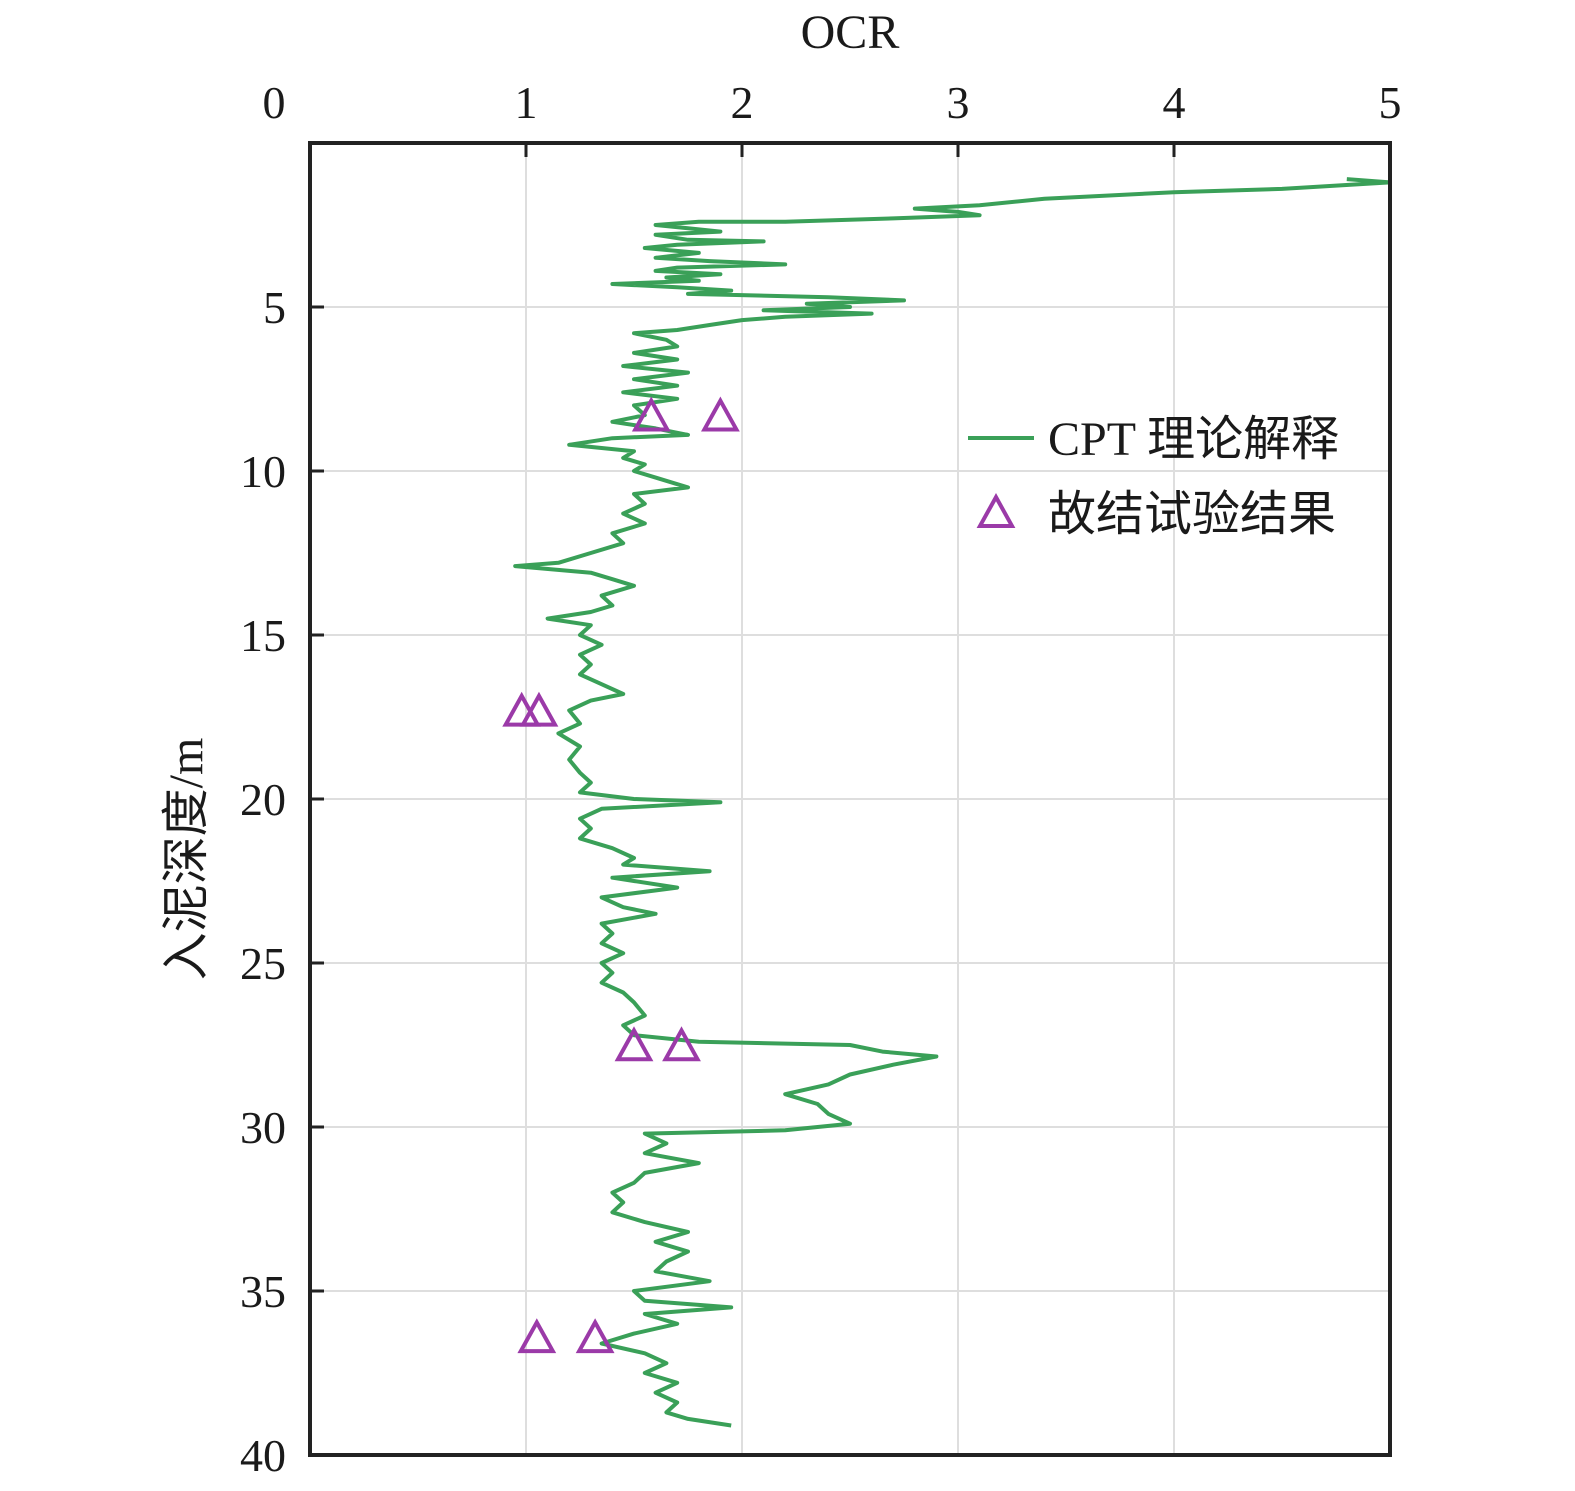 This screenshot has height=1491, width=1575. What do you see at coordinates (263, 1127) in the screenshot?
I see `y-tick-label-30: 30` at bounding box center [263, 1127].